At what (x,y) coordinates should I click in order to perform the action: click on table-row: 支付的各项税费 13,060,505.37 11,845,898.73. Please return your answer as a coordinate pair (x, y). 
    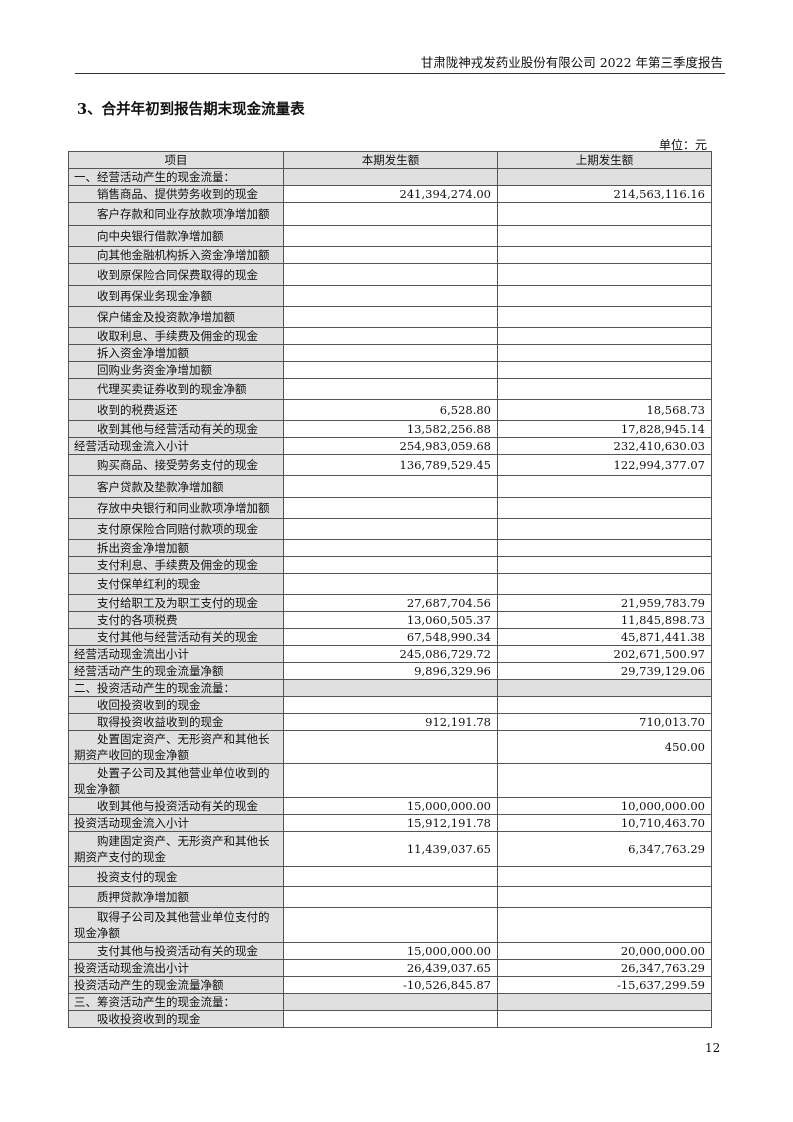
    Looking at the image, I should click on (390, 620).